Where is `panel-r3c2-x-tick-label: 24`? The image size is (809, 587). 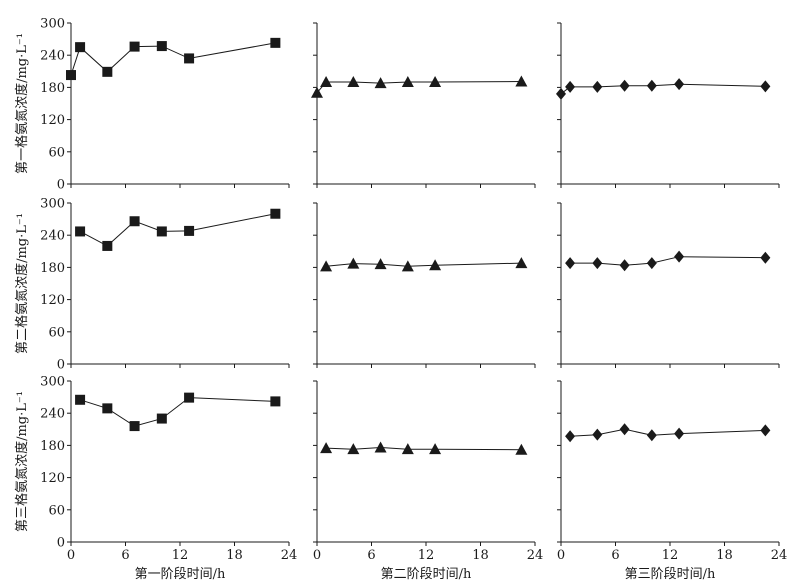
panel-r3c2-x-tick-label: 24 is located at coordinates (535, 555).